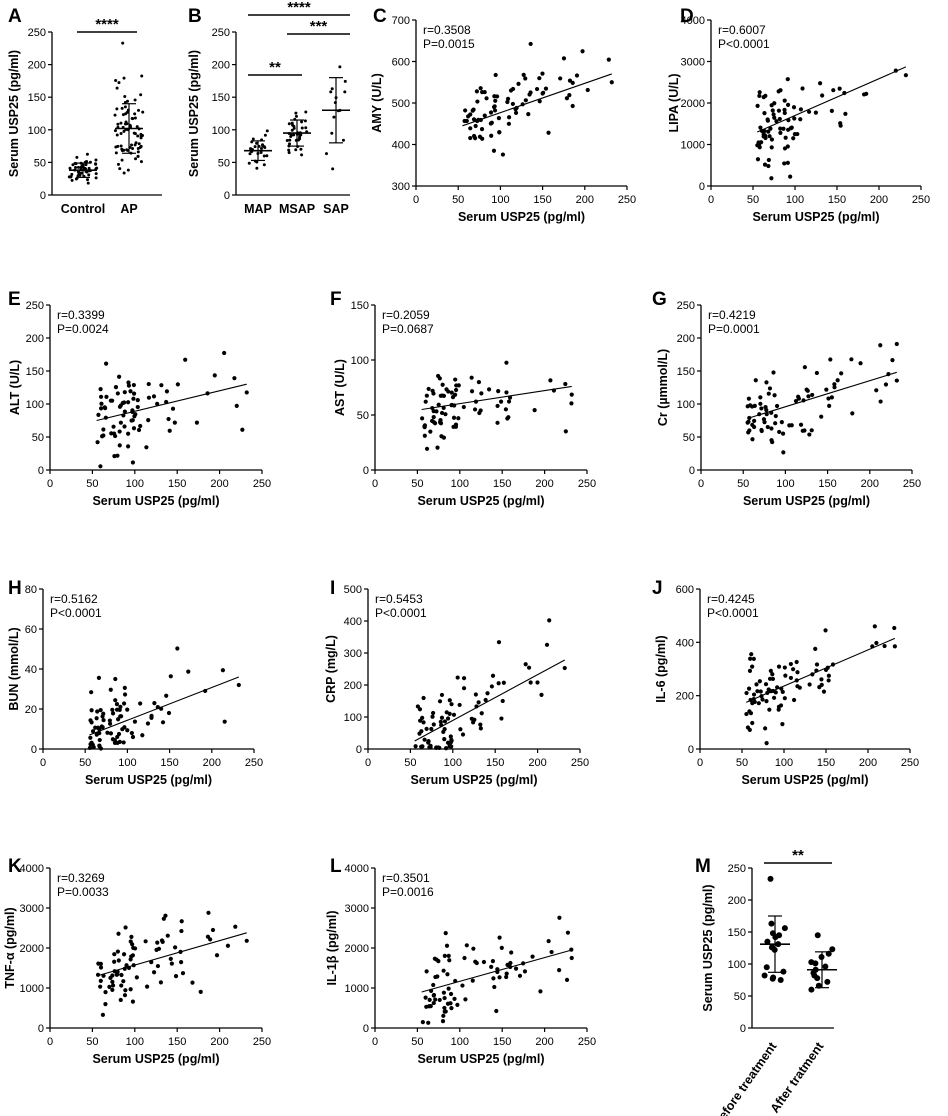 The height and width of the screenshot is (1116, 948). Describe the element at coordinates (221, 131) in the screenshot. I see `y-tick-label: 100` at that location.